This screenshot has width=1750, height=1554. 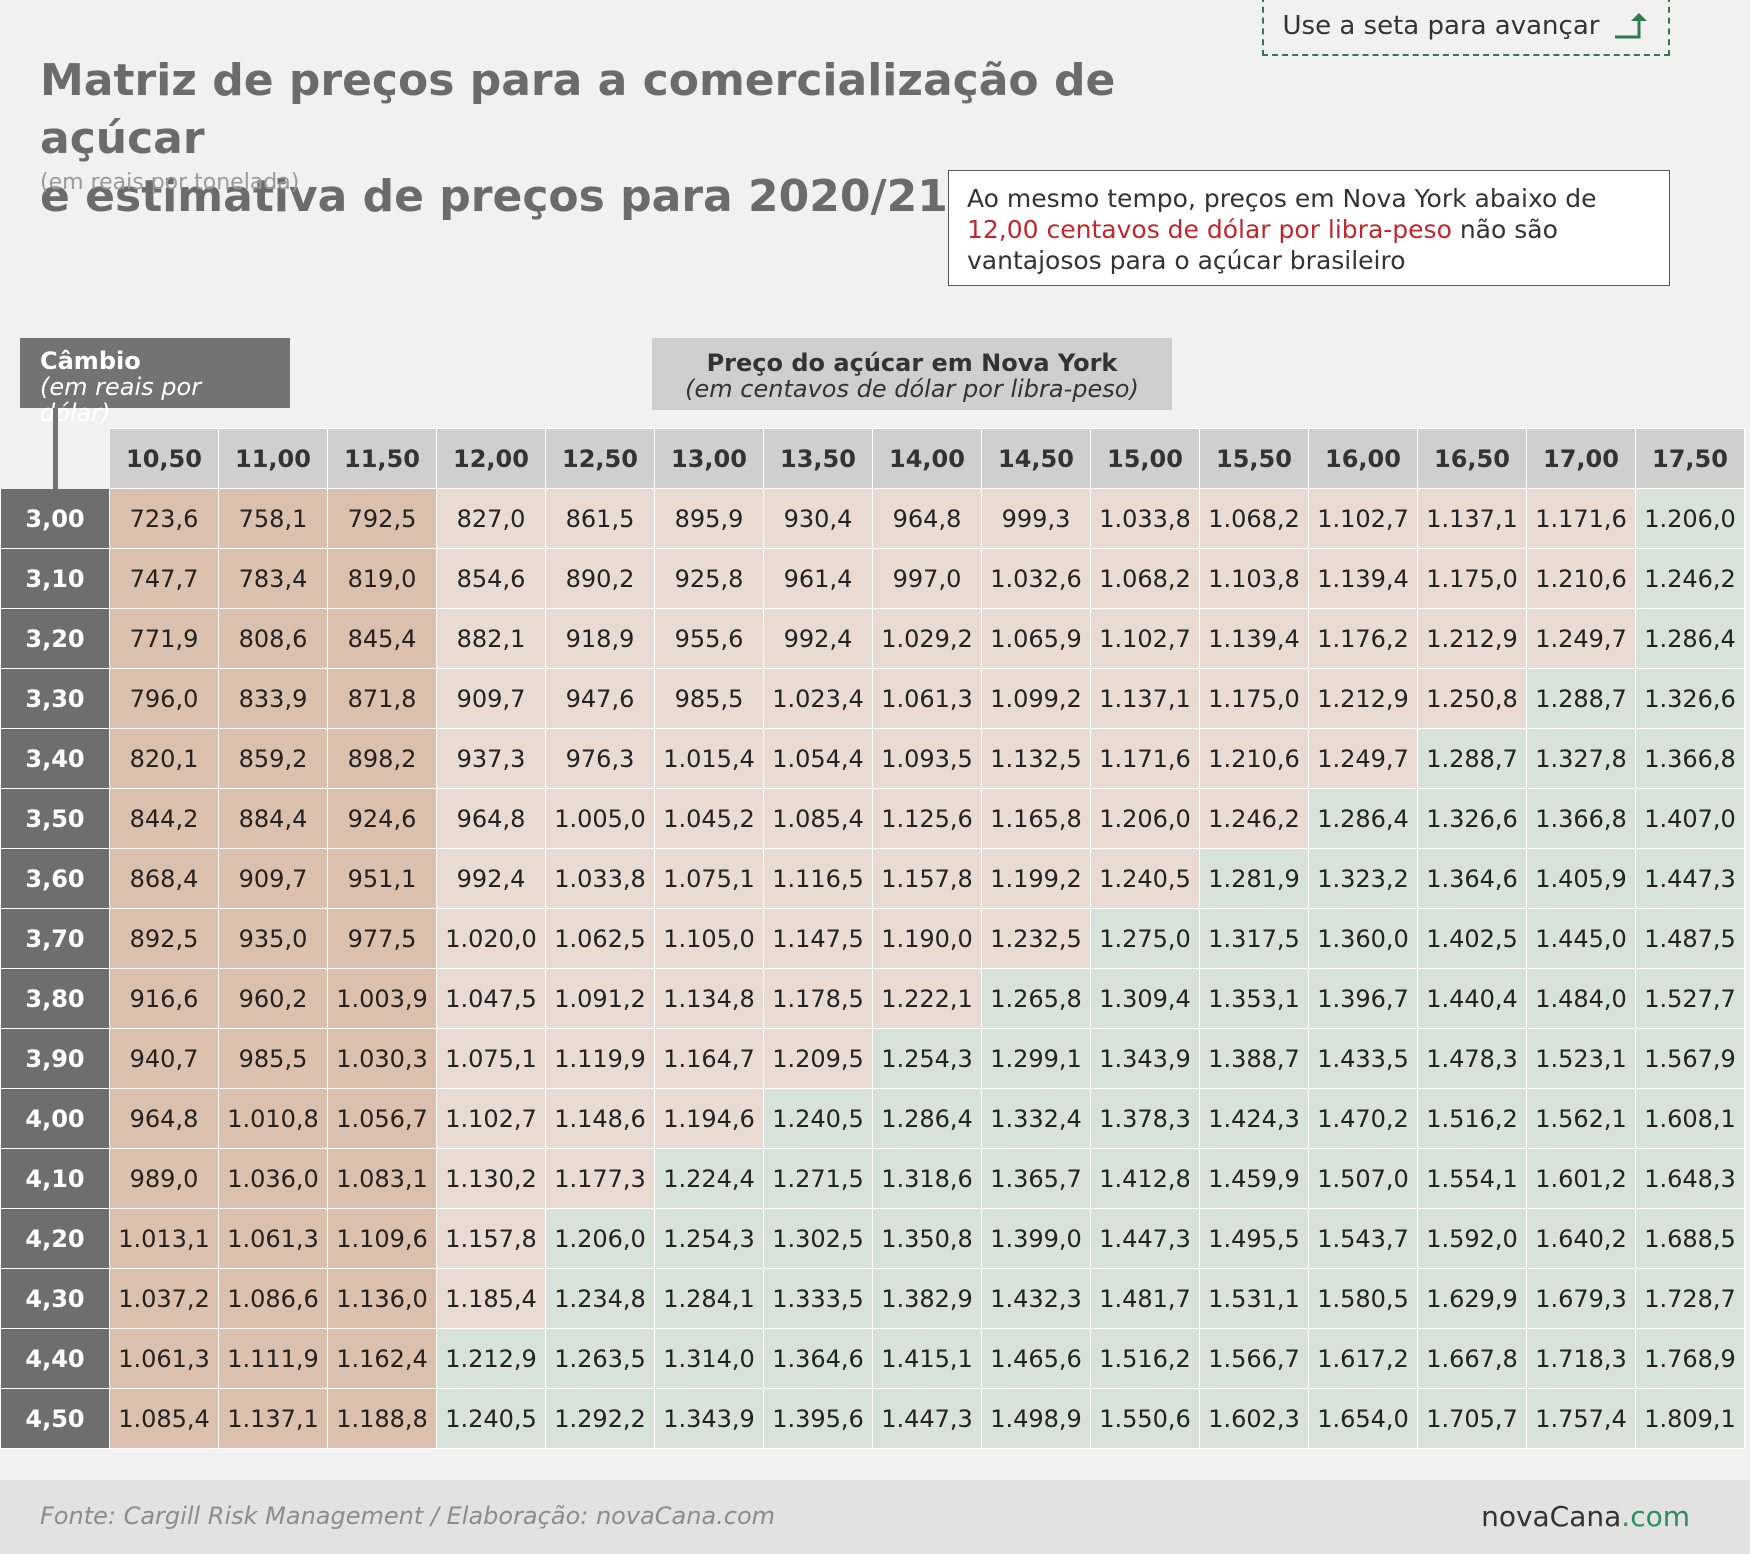 I want to click on table-cell: 1.629,9, so click(x=1472, y=1298).